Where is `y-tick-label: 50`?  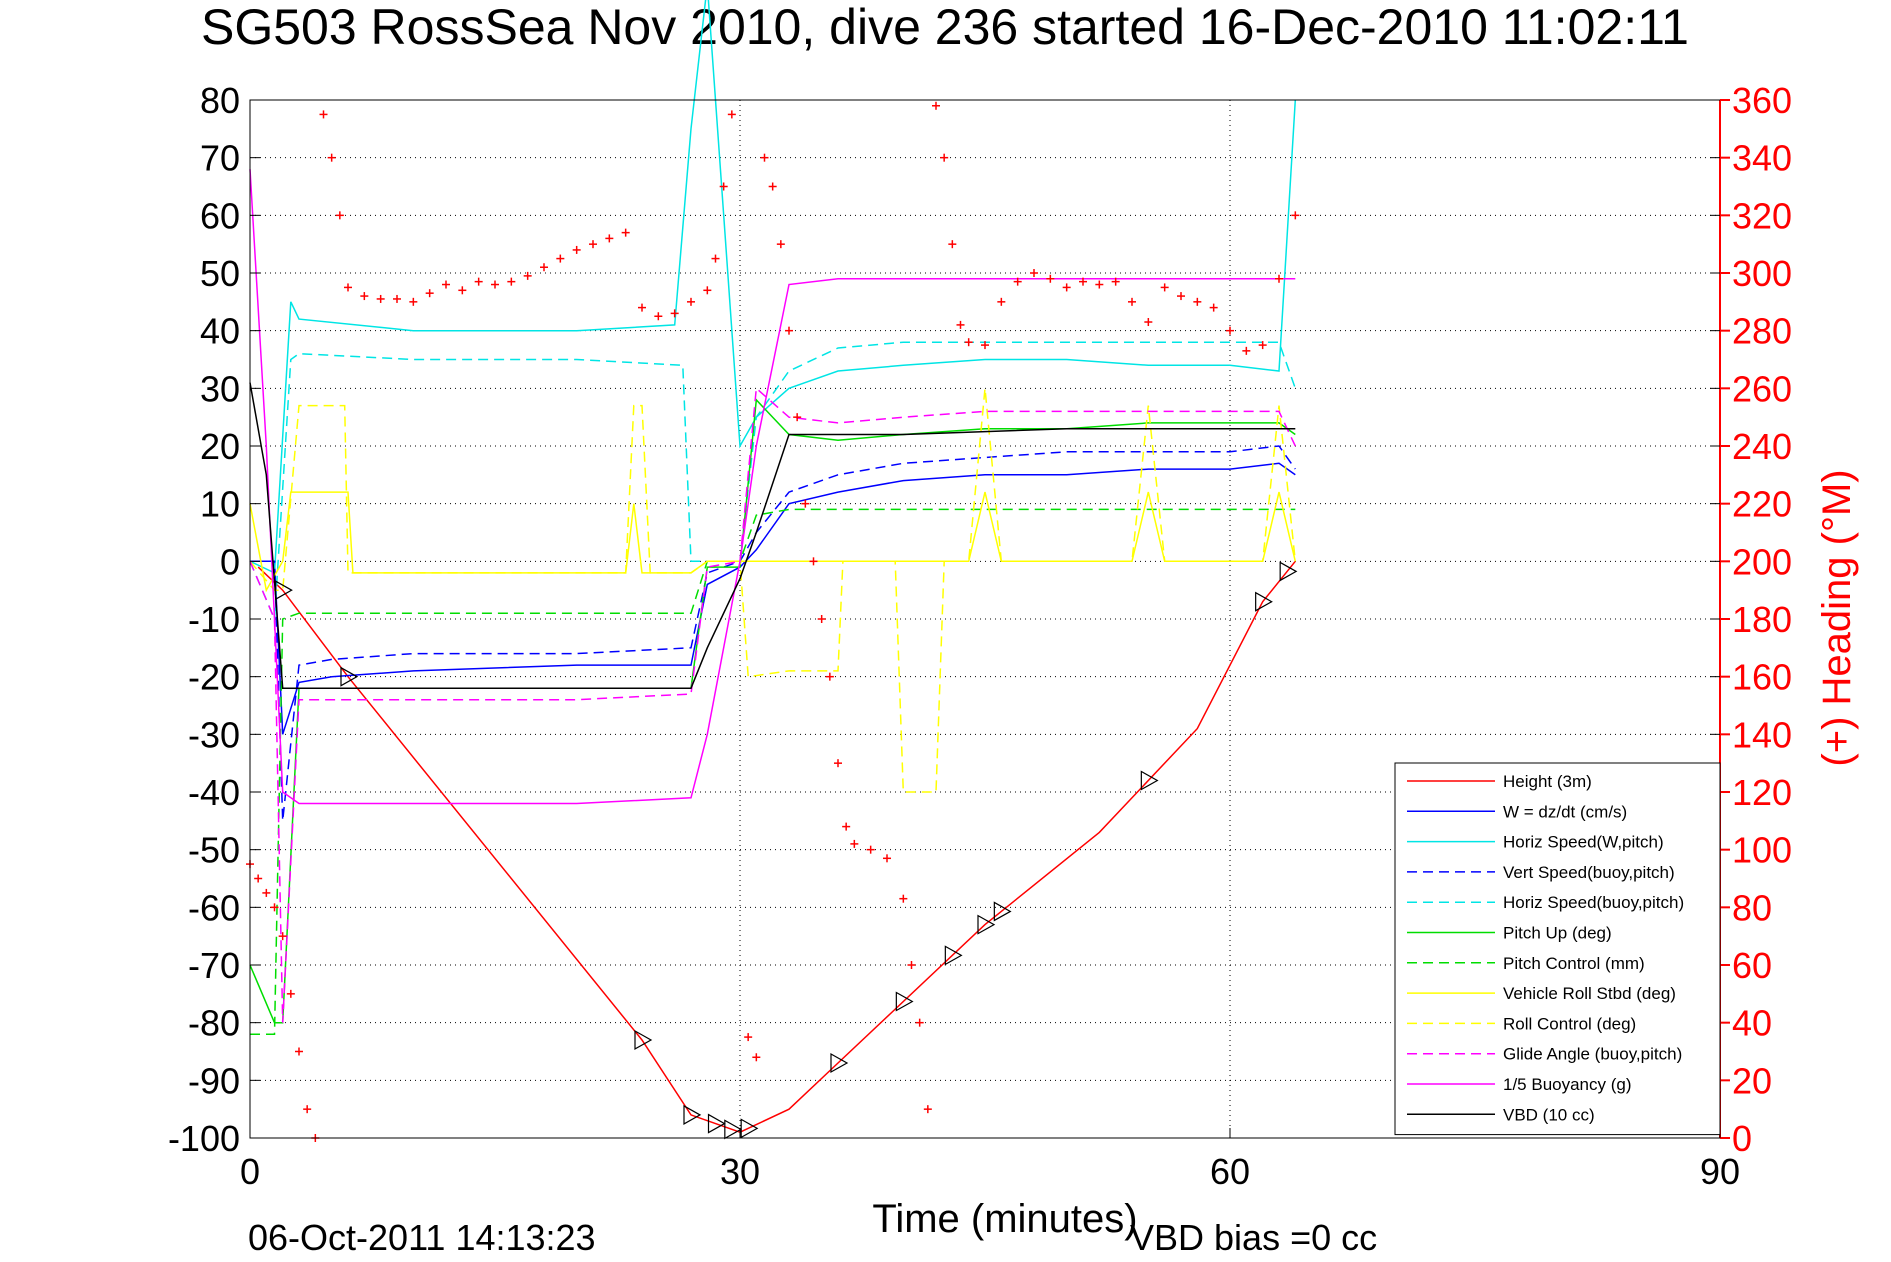 y-tick-label: 50 is located at coordinates (220, 273).